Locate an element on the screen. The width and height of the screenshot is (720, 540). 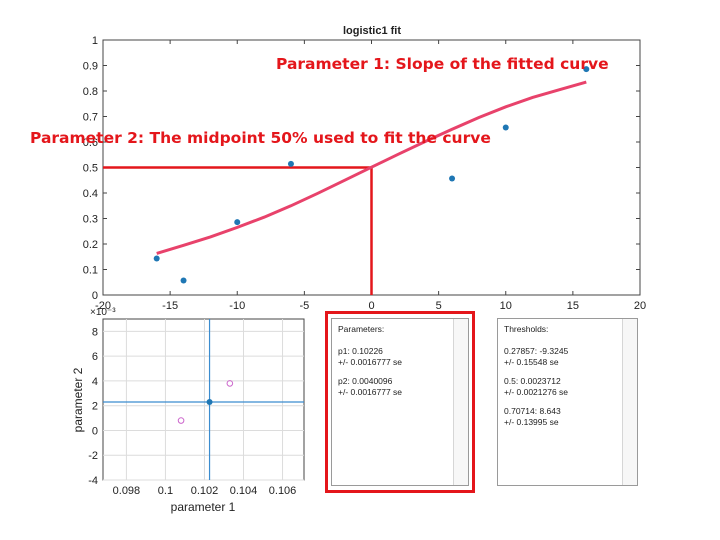
fit-y-tick-label: 0.5 is located at coordinates (90, 169).